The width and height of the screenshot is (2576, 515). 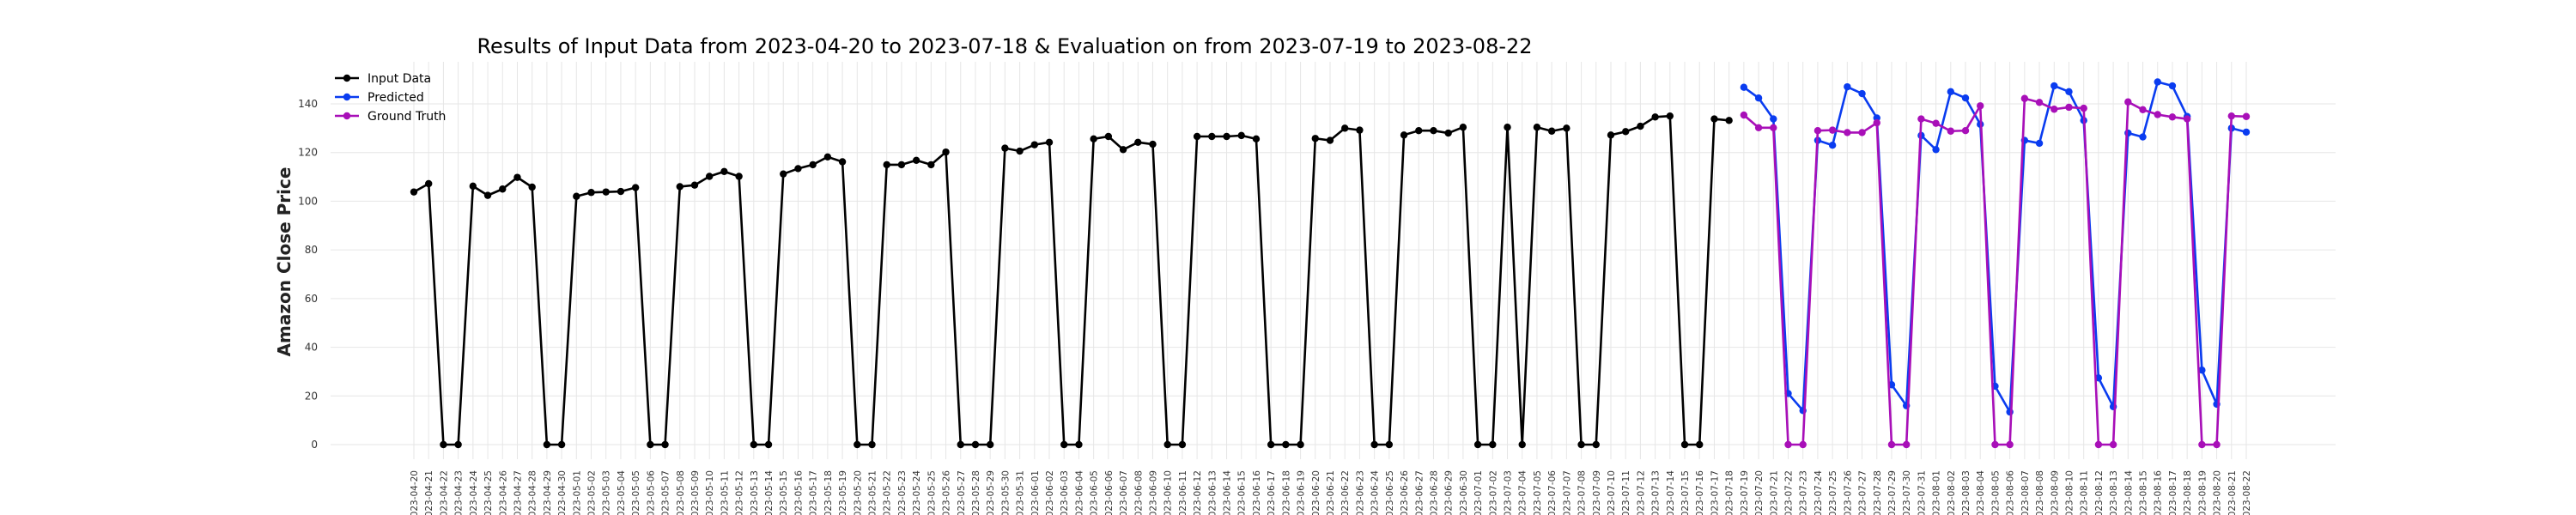 I want to click on x-tick-label: 2023-06-24, so click(x=1375, y=492).